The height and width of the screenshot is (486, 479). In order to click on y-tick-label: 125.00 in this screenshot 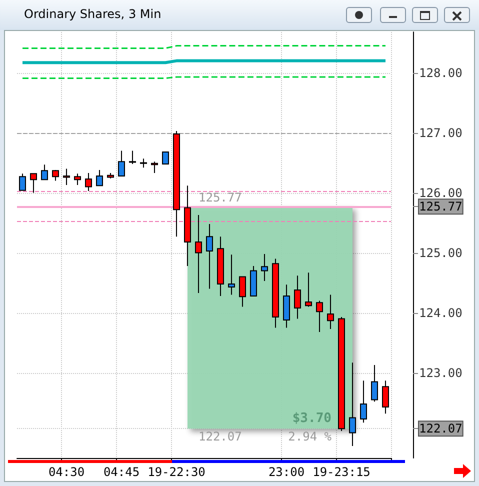, I will do `click(440, 253)`.